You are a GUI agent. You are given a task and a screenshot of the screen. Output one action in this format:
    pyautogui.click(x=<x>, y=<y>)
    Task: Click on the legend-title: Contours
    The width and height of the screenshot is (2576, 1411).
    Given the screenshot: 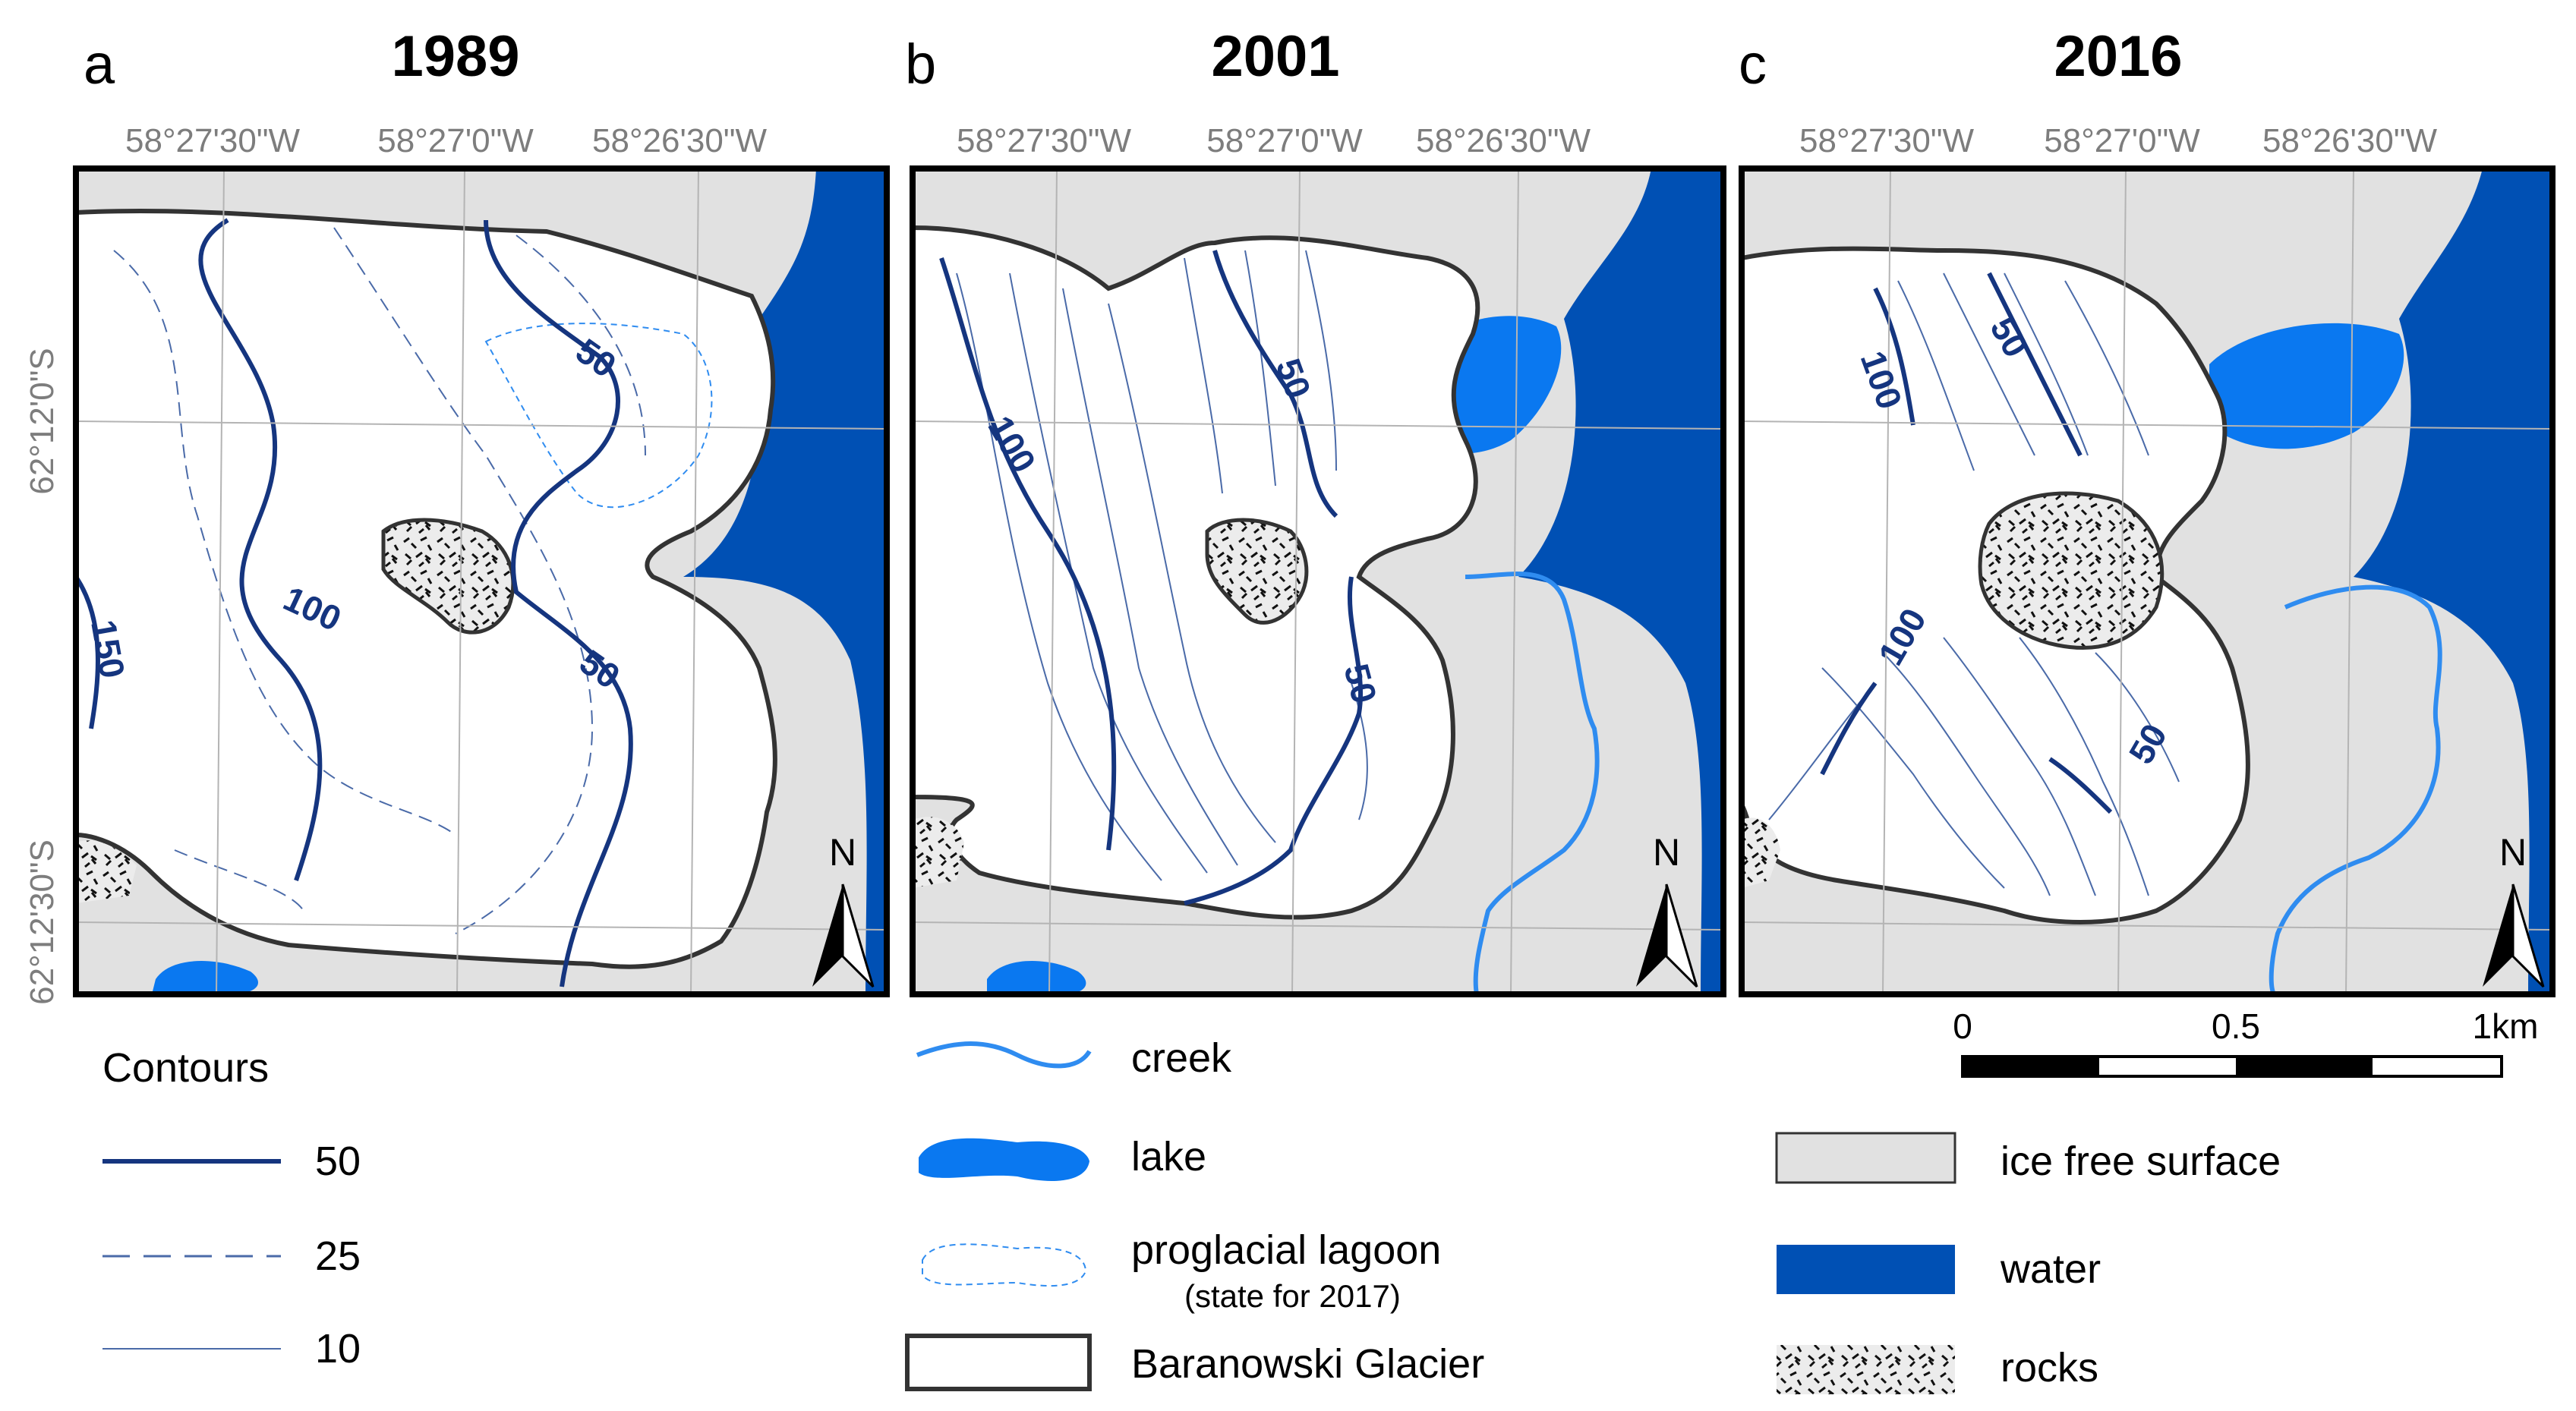 What is the action you would take?
    pyautogui.click(x=185, y=1068)
    